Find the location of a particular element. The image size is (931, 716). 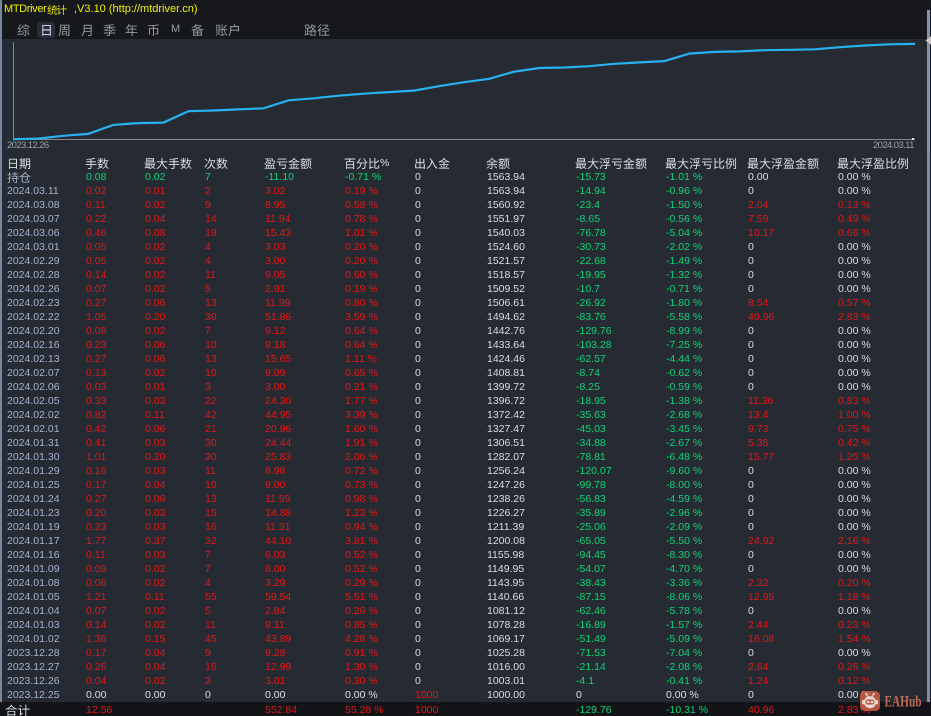

svg-text: EAHub is located at coordinates (903, 702).